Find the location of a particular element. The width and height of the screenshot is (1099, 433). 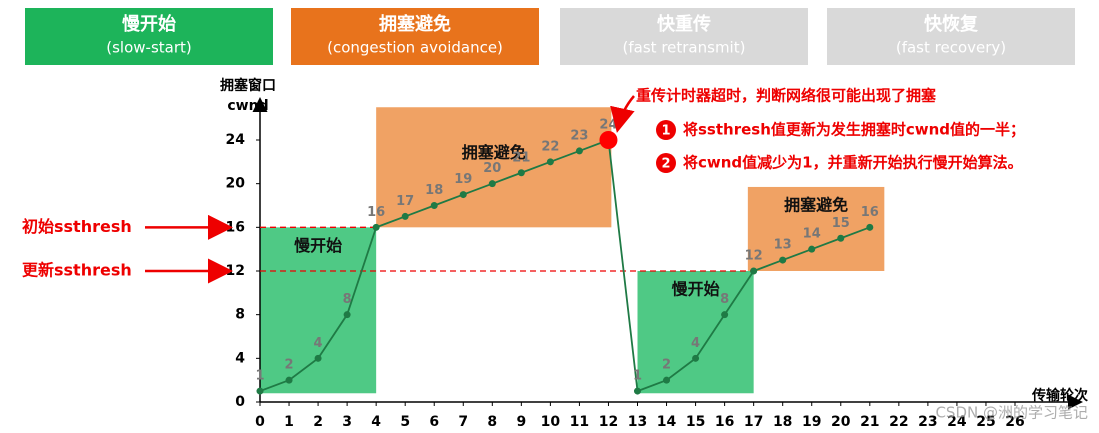

phase-english: (congestion avoidance) is located at coordinates (415, 48).